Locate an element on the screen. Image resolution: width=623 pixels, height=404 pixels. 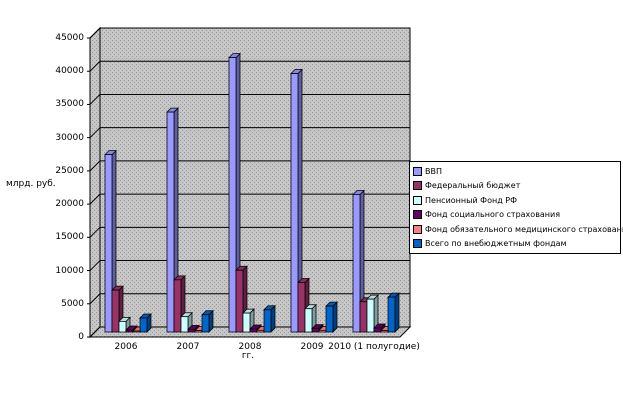
legend-item: Федеральный бюджет is located at coordinates (515, 185).